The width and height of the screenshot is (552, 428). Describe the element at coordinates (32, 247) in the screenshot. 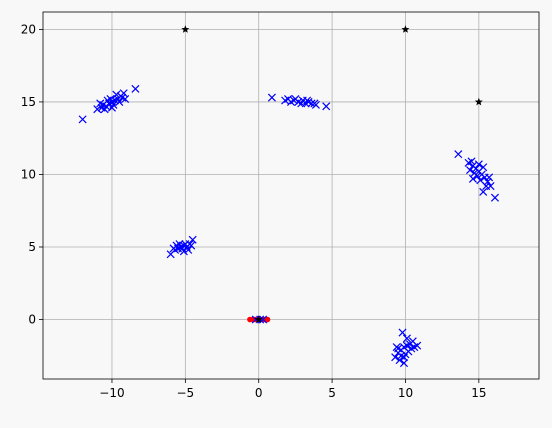

I see `y-tick-label: 5` at that location.